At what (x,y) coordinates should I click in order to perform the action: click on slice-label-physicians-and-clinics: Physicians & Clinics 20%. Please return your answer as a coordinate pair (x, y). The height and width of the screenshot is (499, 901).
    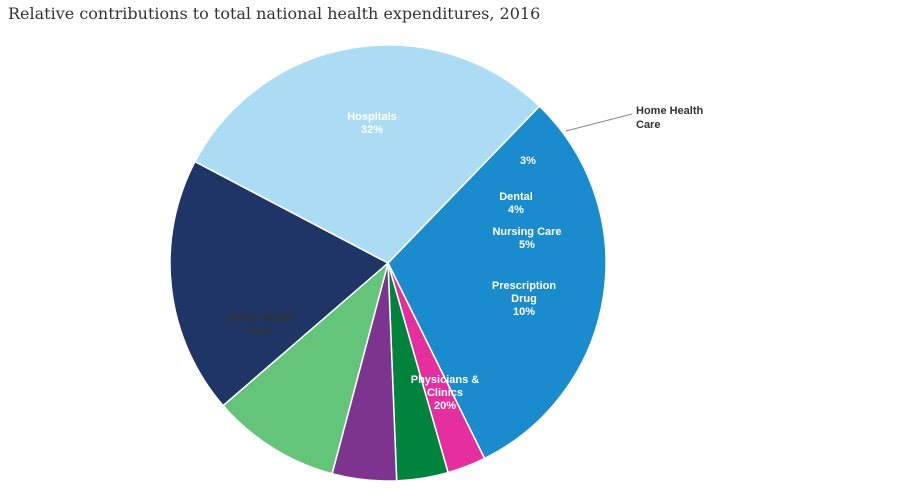
    Looking at the image, I should click on (445, 393).